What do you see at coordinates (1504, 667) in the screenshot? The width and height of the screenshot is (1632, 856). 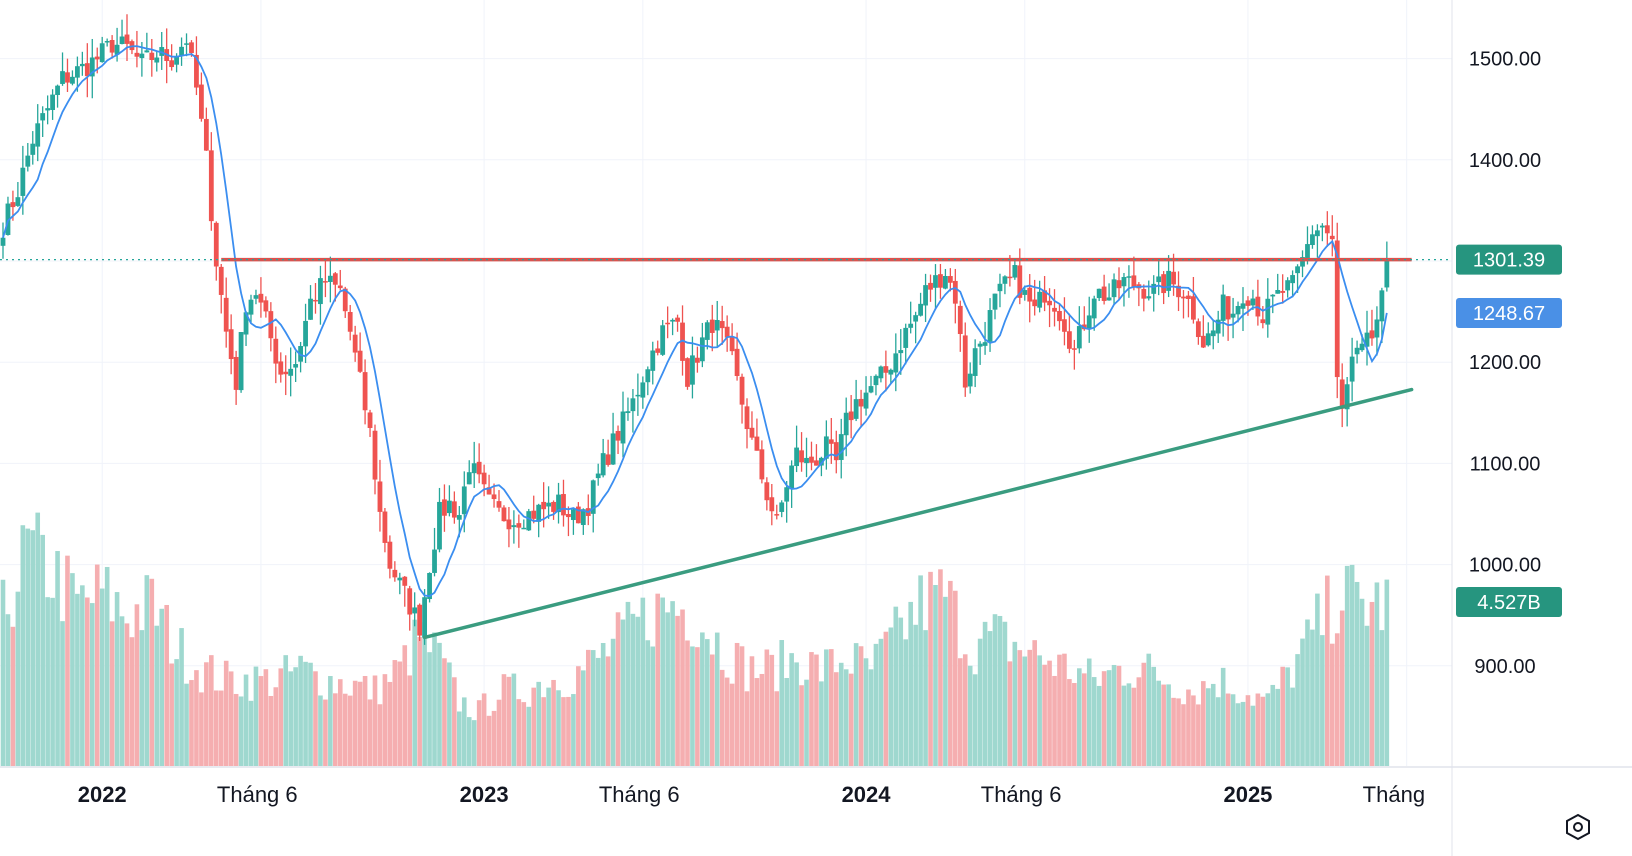 I see `y-tick-label: 900.00` at bounding box center [1504, 667].